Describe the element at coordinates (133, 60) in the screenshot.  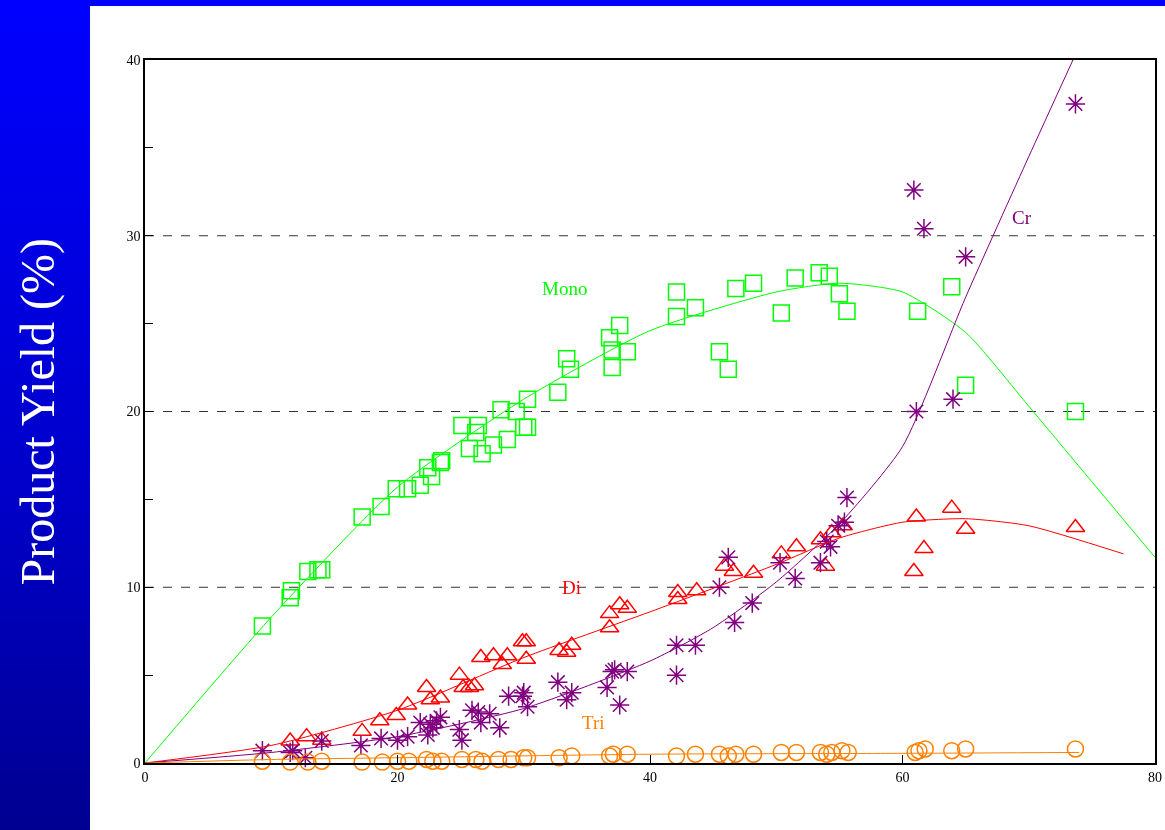
I see `y-tick-label: 40` at that location.